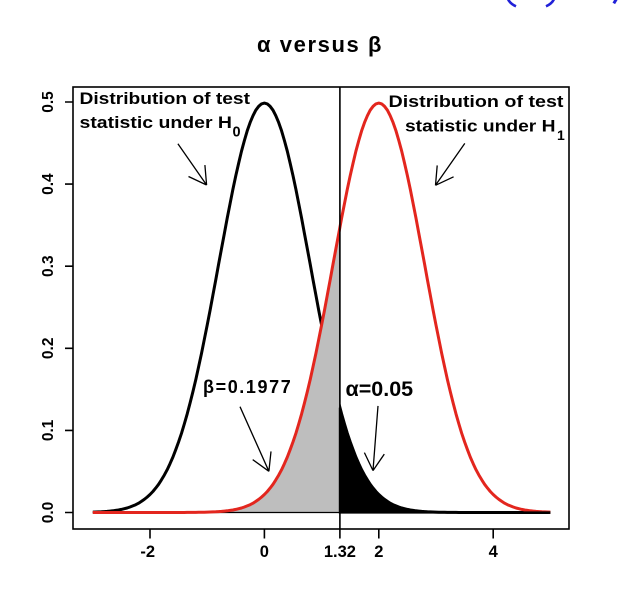 This screenshot has height=591, width=618. Describe the element at coordinates (48, 102) in the screenshot. I see `svg-text: 0.5` at that location.